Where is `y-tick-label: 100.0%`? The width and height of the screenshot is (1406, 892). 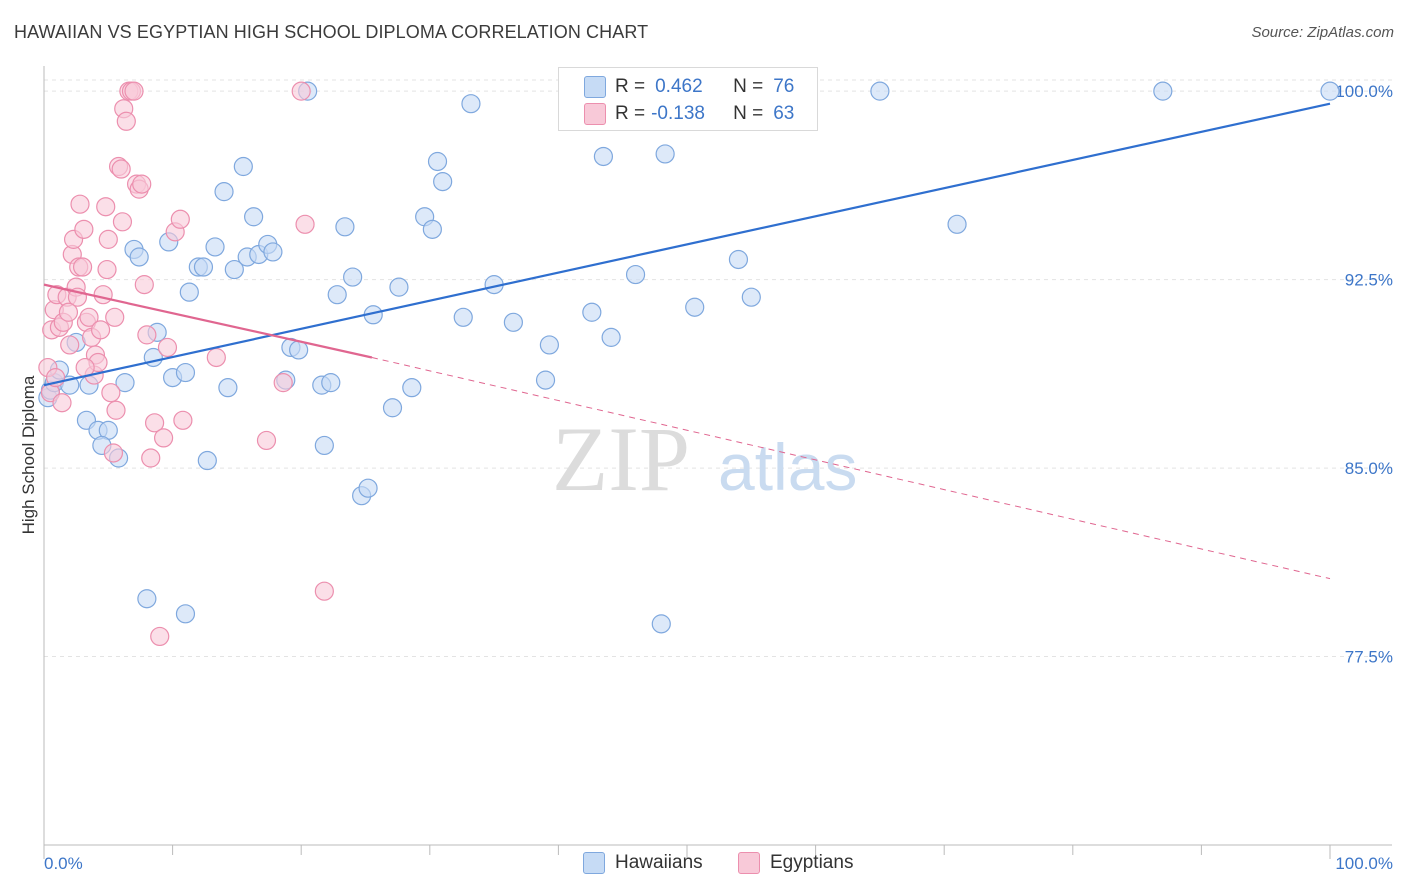
y-tick-label: 100.0% is located at coordinates (1364, 91).